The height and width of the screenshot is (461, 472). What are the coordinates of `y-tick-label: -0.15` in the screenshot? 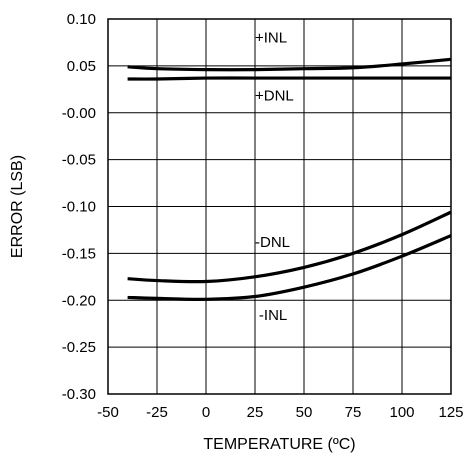 It's located at (79, 253).